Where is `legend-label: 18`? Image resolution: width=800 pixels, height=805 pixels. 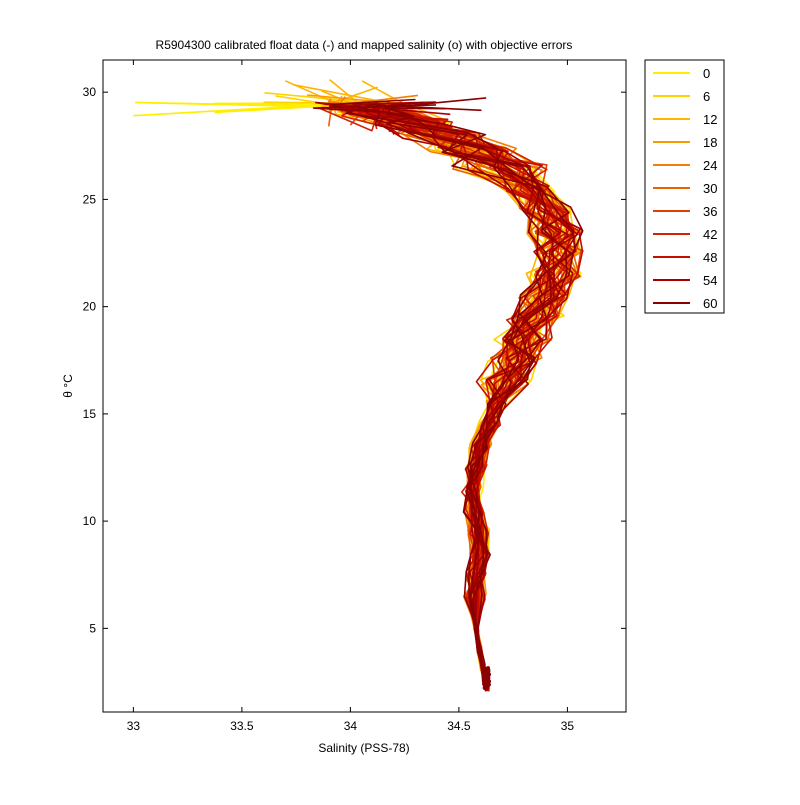 legend-label: 18 is located at coordinates (710, 142).